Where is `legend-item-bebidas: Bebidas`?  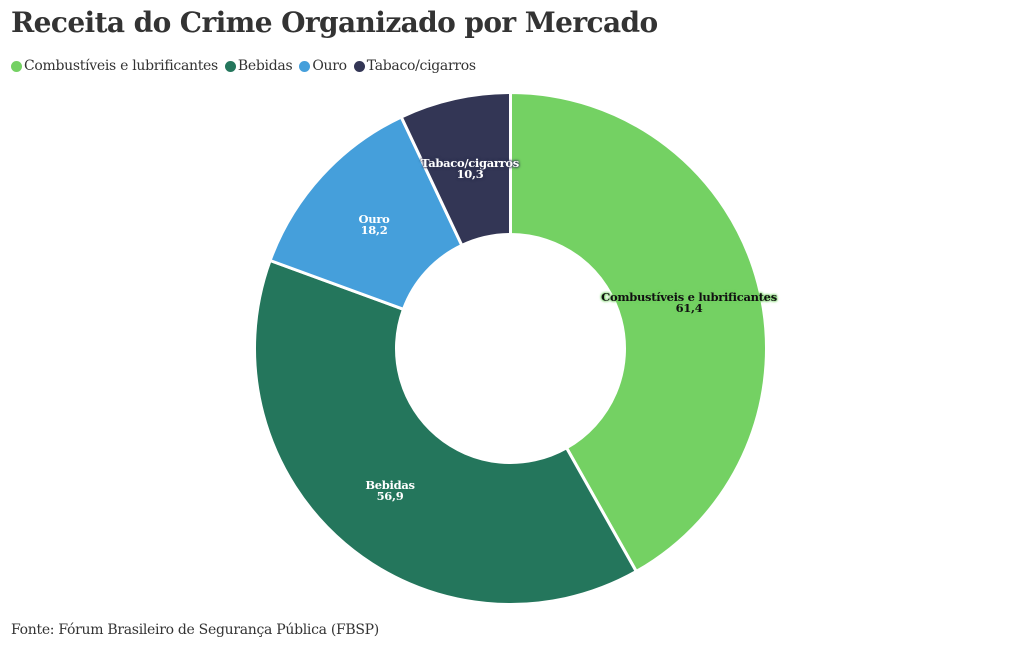
legend-item-bebidas: Bebidas is located at coordinates (258, 66).